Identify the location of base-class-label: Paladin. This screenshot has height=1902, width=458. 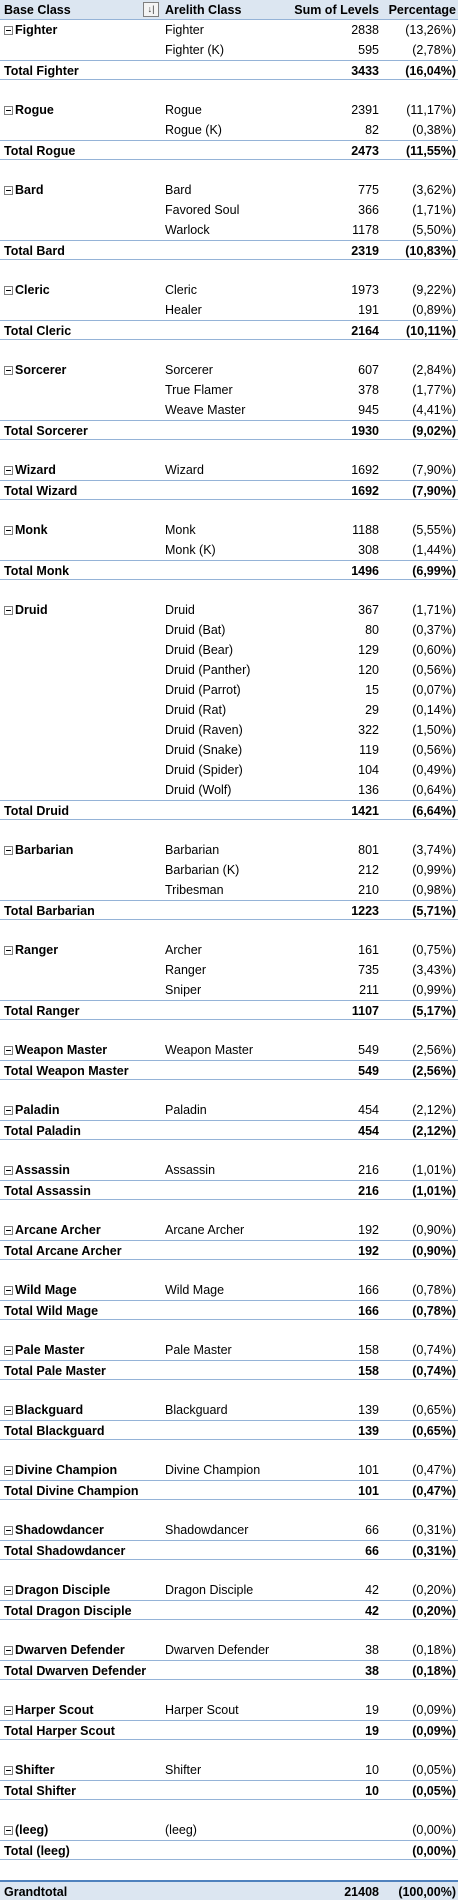
(37, 1110).